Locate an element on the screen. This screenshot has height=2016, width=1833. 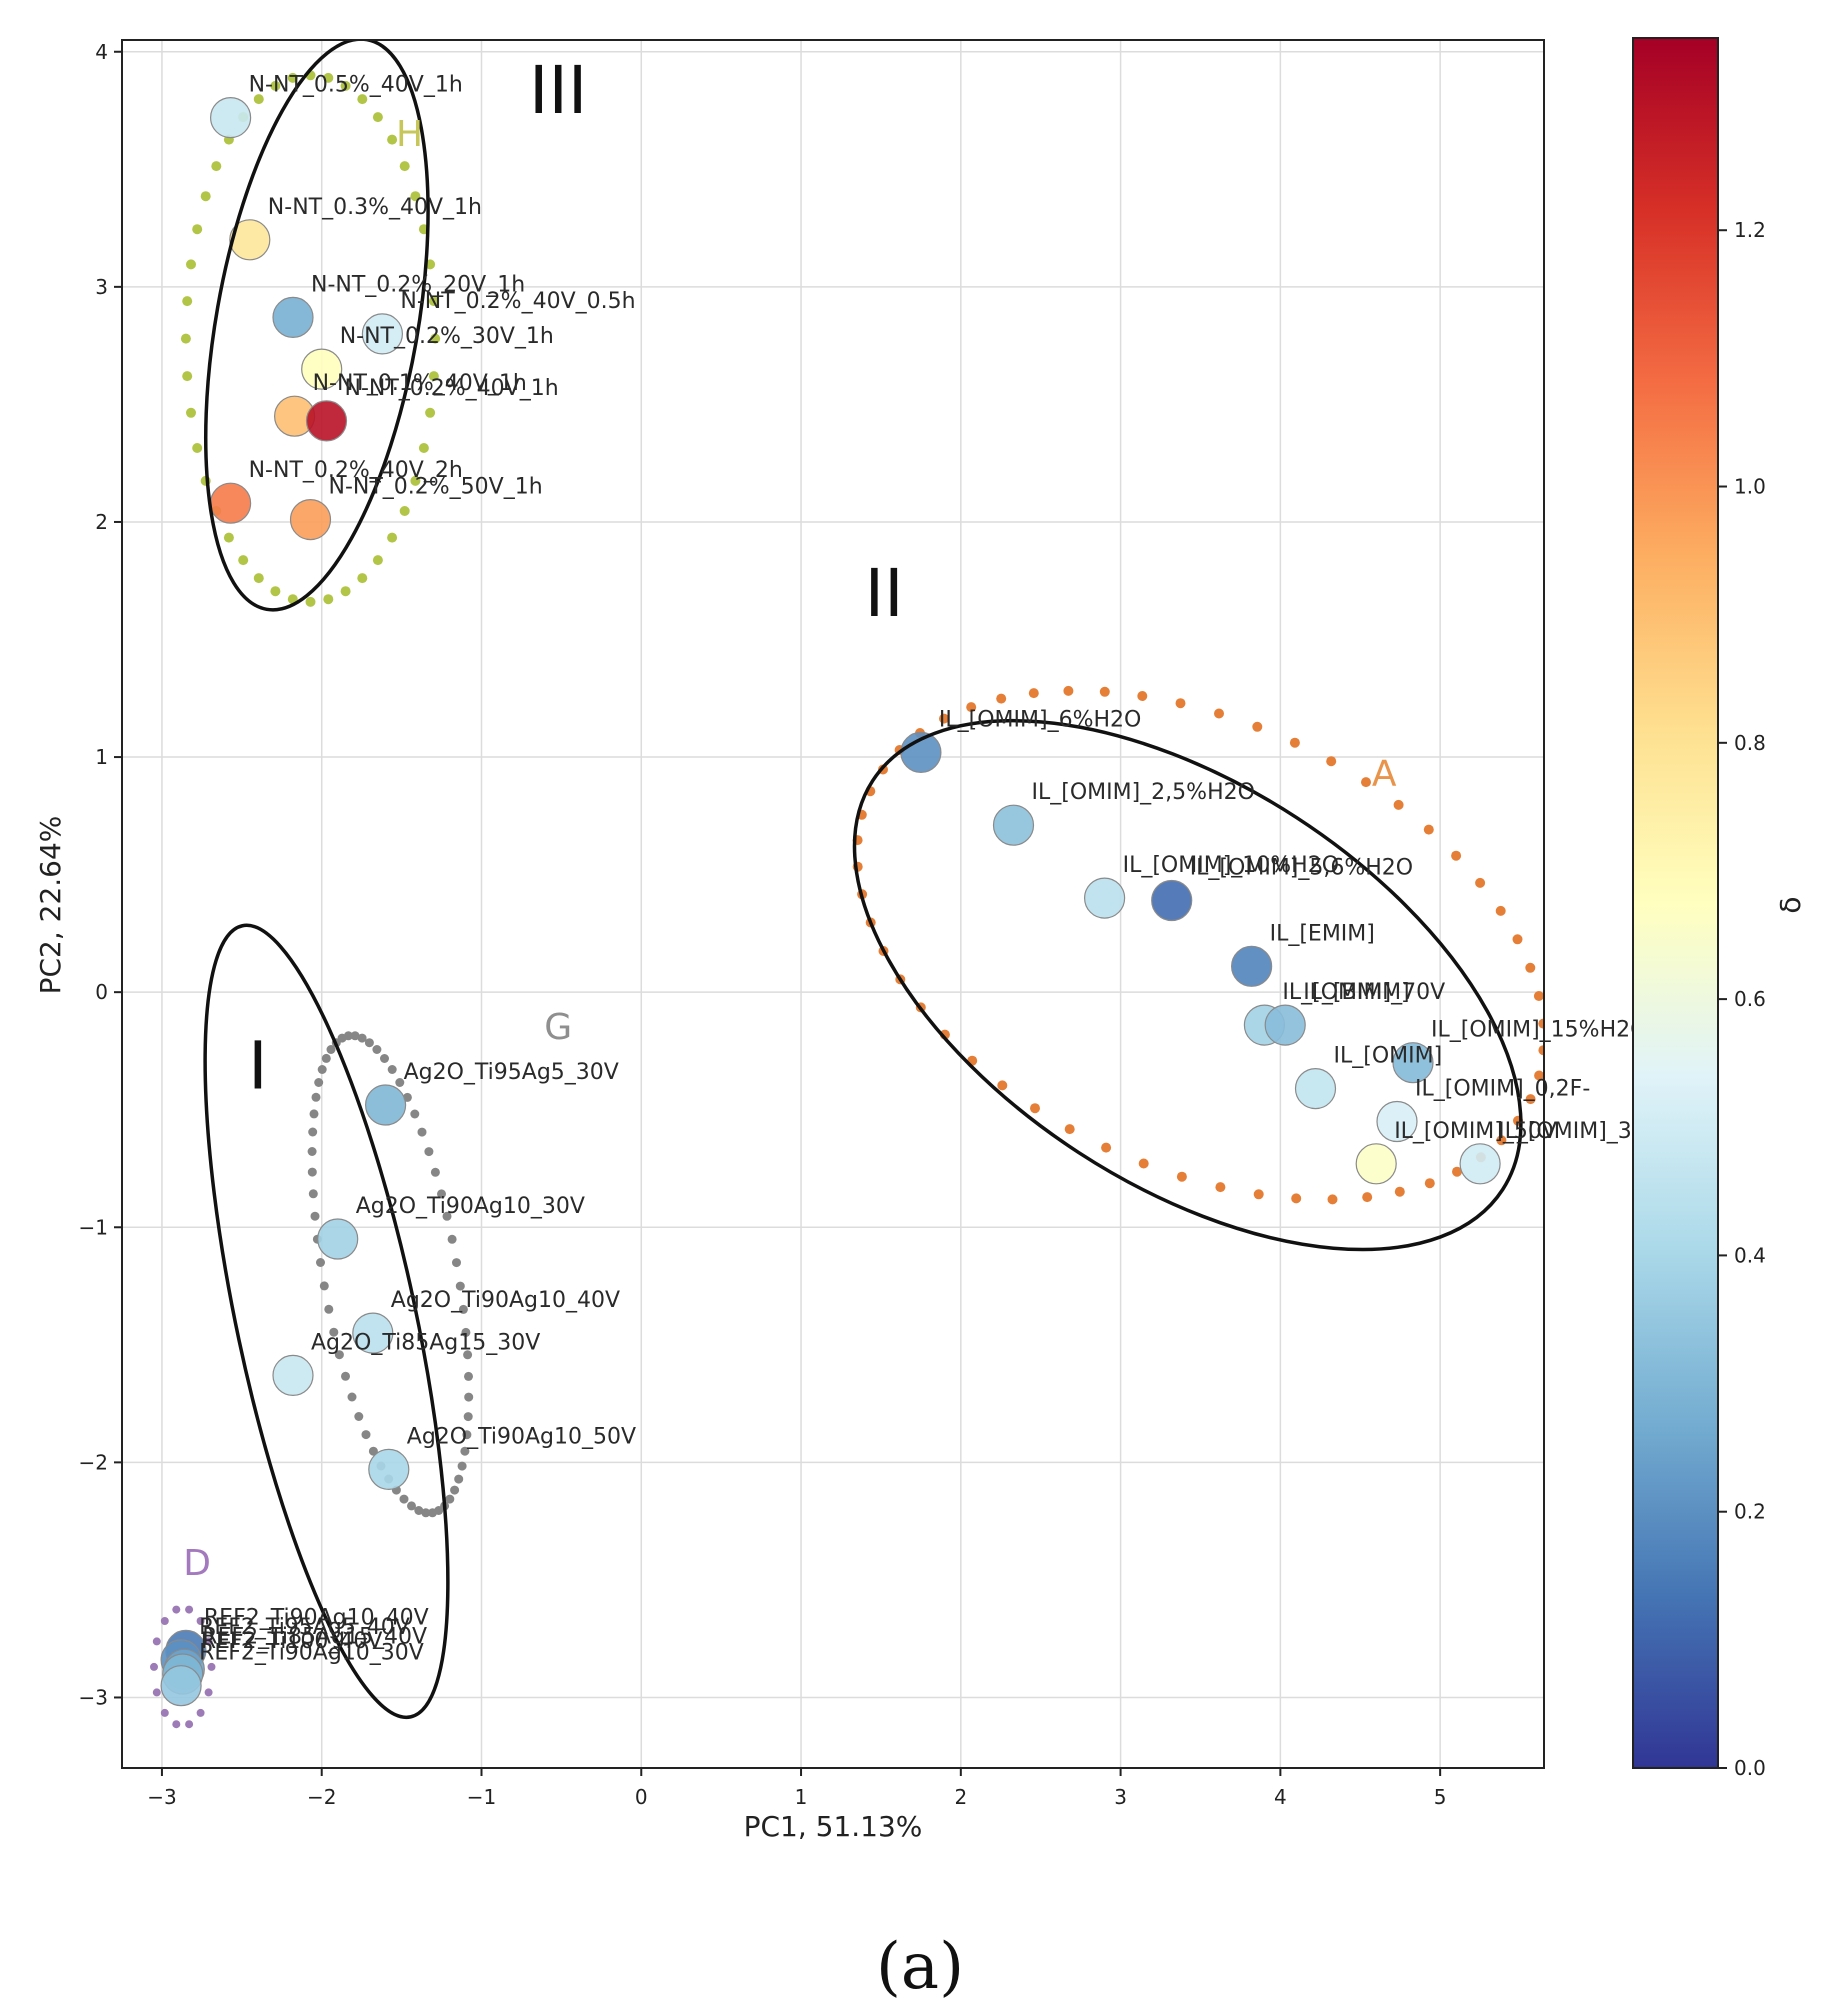
point-label-il-bmim: IL_[BMIM] is located at coordinates (1356, 992).